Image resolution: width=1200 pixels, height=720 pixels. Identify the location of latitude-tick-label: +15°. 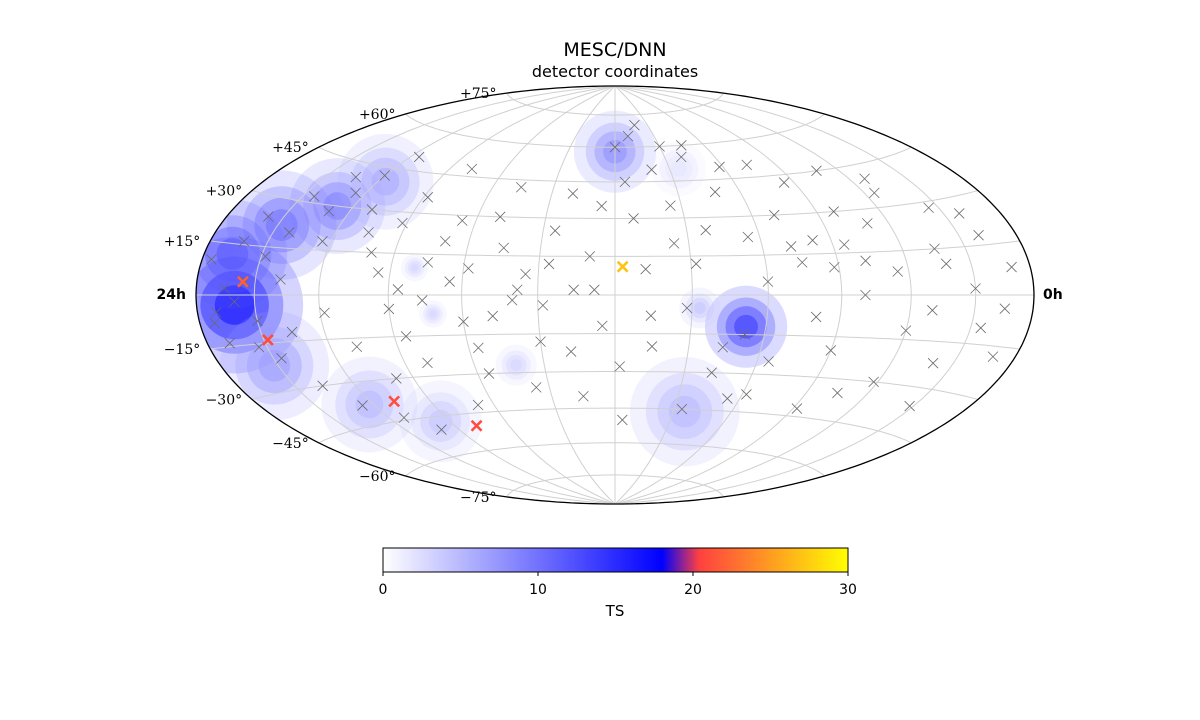
(182, 242).